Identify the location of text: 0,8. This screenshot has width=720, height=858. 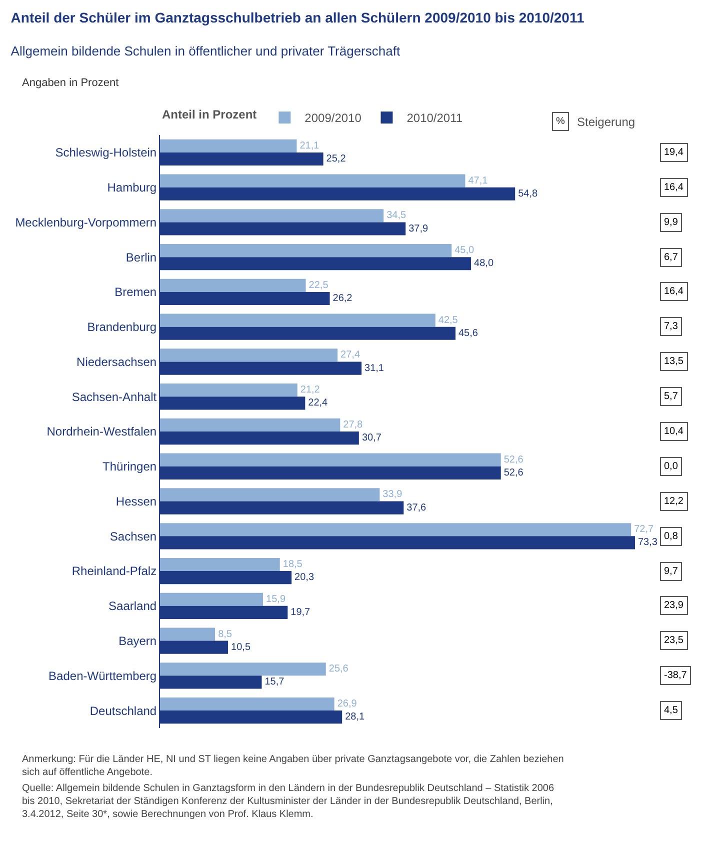
(671, 536).